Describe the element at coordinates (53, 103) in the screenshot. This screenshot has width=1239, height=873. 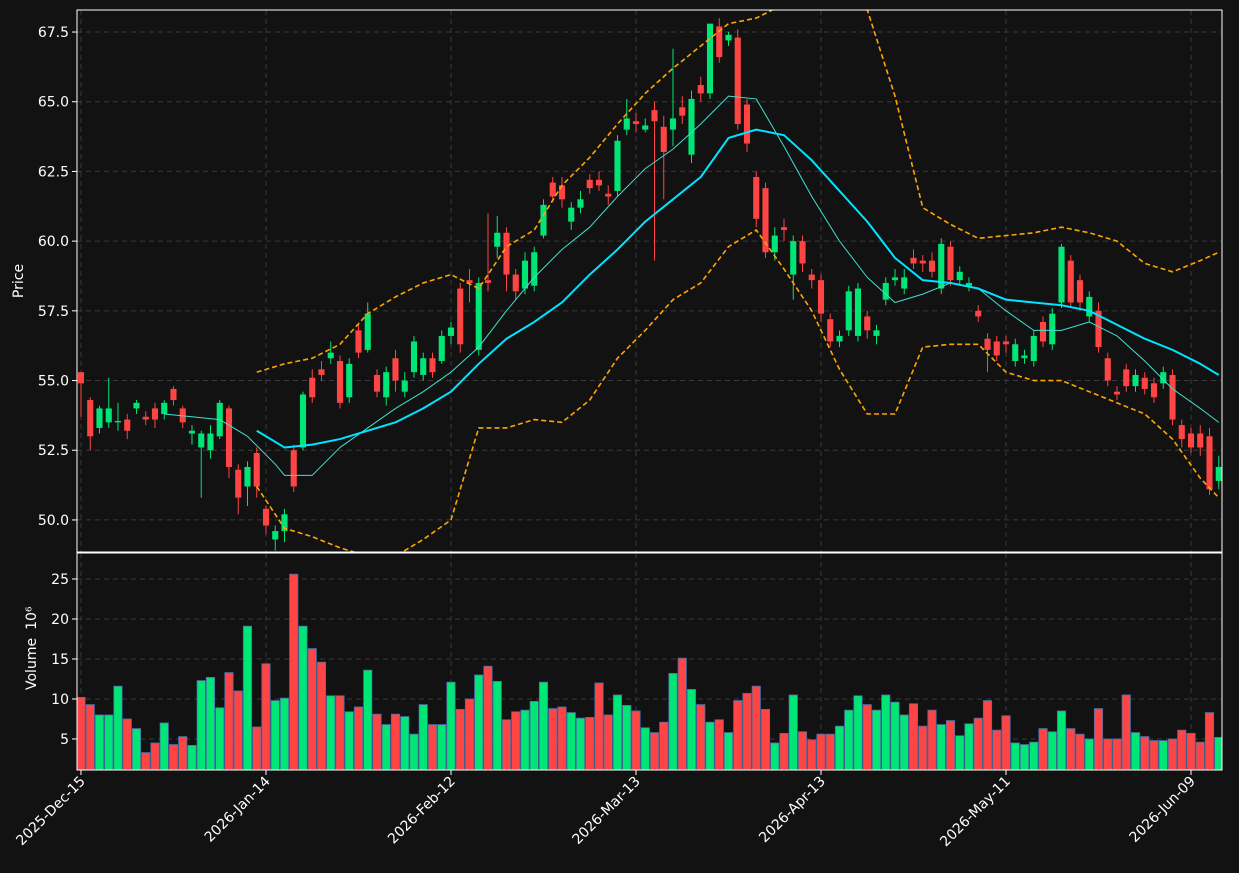
I see `y-tick-label: 65.0` at that location.